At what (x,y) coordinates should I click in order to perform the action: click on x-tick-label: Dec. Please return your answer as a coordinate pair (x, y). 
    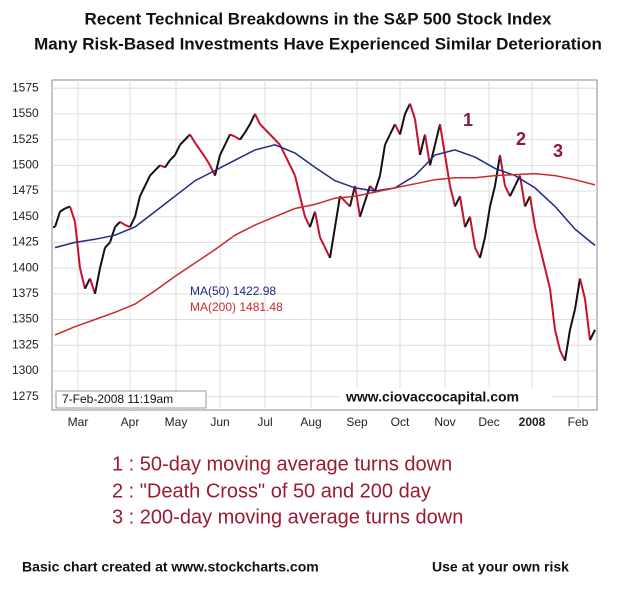
    Looking at the image, I should click on (488, 422).